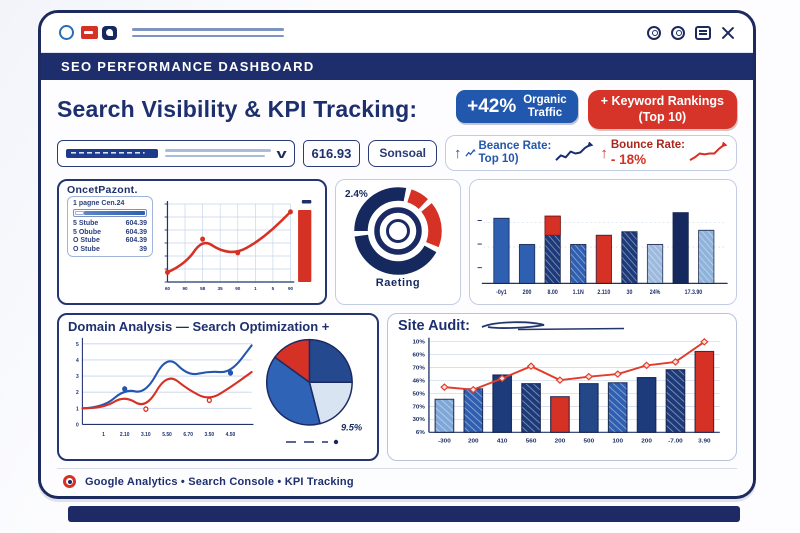  I want to click on svg-text: 6%, so click(421, 434).